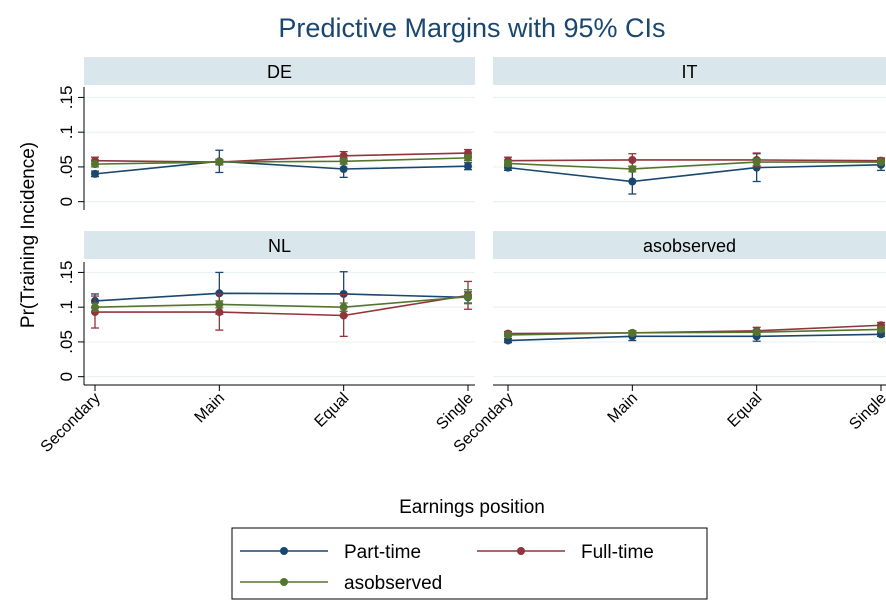 The image size is (886, 602). Describe the element at coordinates (382, 552) in the screenshot. I see `legend-label: Part-time` at that location.